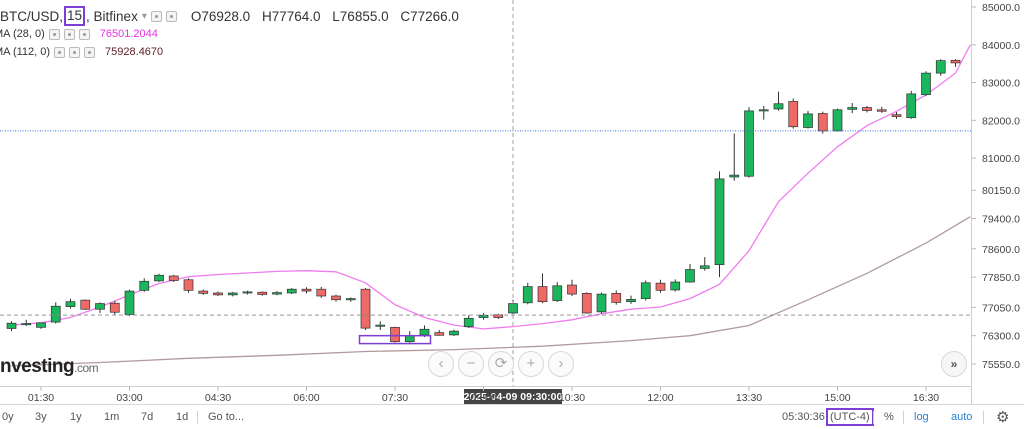 This screenshot has height=429, width=1024. Describe the element at coordinates (75, 16) in the screenshot. I see `interval-label: 15` at that location.